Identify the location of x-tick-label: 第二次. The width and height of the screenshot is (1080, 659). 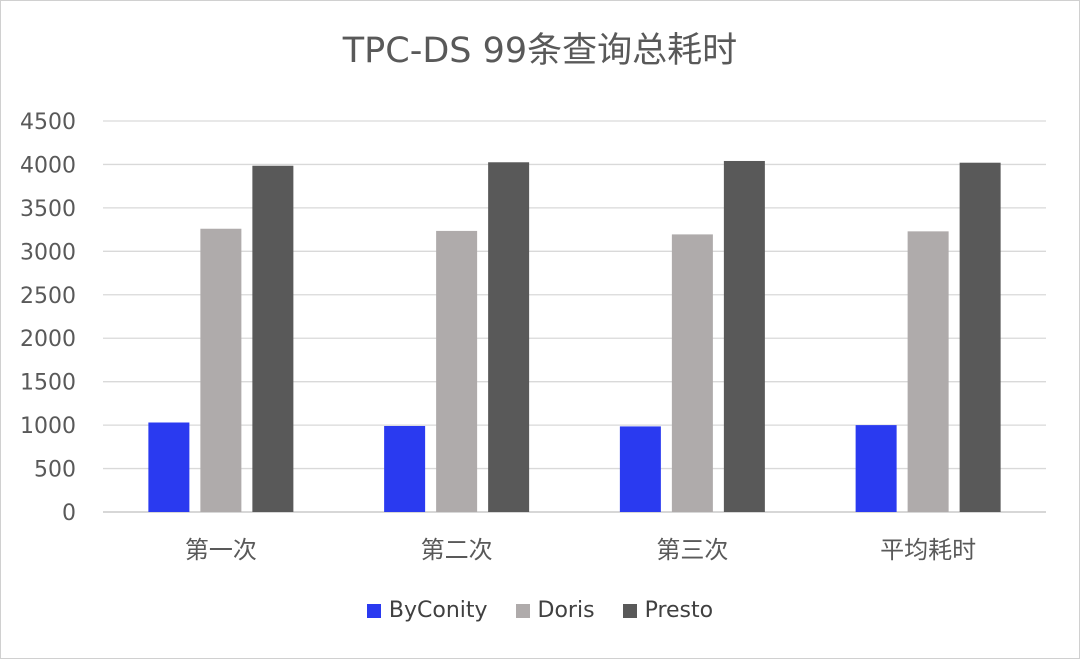
(457, 550).